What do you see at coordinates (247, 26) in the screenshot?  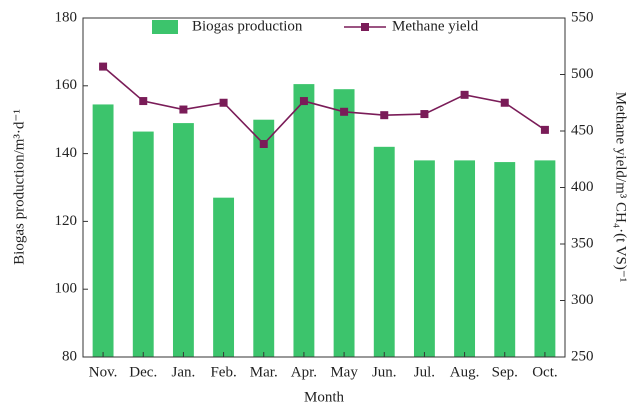 I see `legend-label: Biogas production` at bounding box center [247, 26].